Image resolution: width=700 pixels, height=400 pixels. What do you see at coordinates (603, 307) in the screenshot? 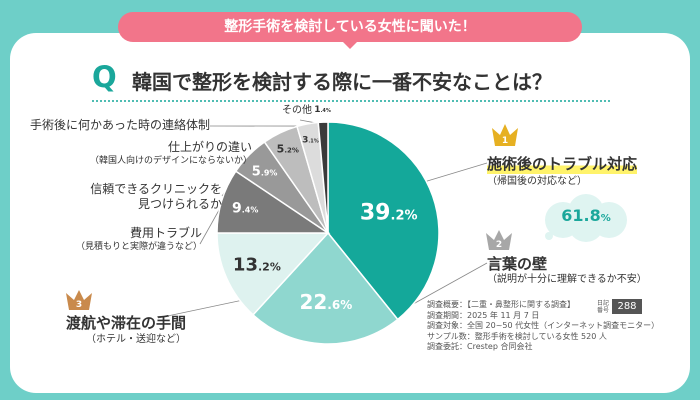
I see `page-tag: 日記番号` at bounding box center [603, 307].